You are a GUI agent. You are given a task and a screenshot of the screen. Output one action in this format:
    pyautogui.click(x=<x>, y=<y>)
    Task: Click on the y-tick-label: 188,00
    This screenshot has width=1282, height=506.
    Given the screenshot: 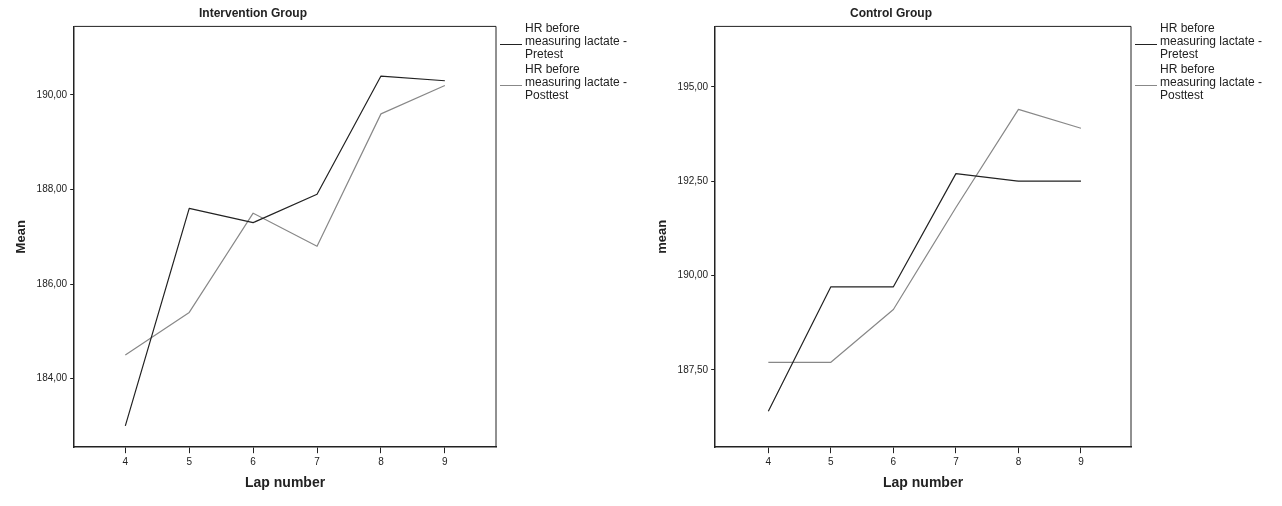 What is the action you would take?
    pyautogui.click(x=52, y=189)
    